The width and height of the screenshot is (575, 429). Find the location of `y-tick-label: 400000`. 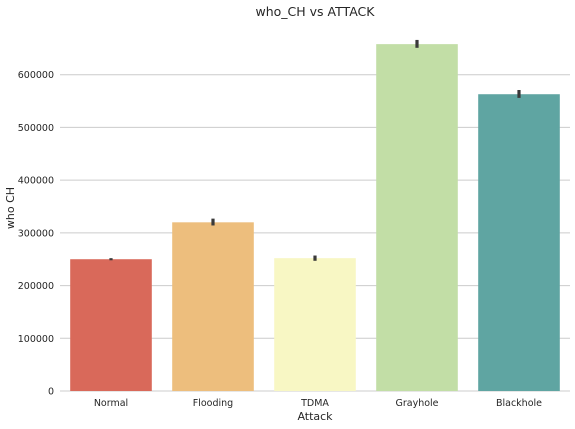

y-tick-label: 400000 is located at coordinates (36, 181).